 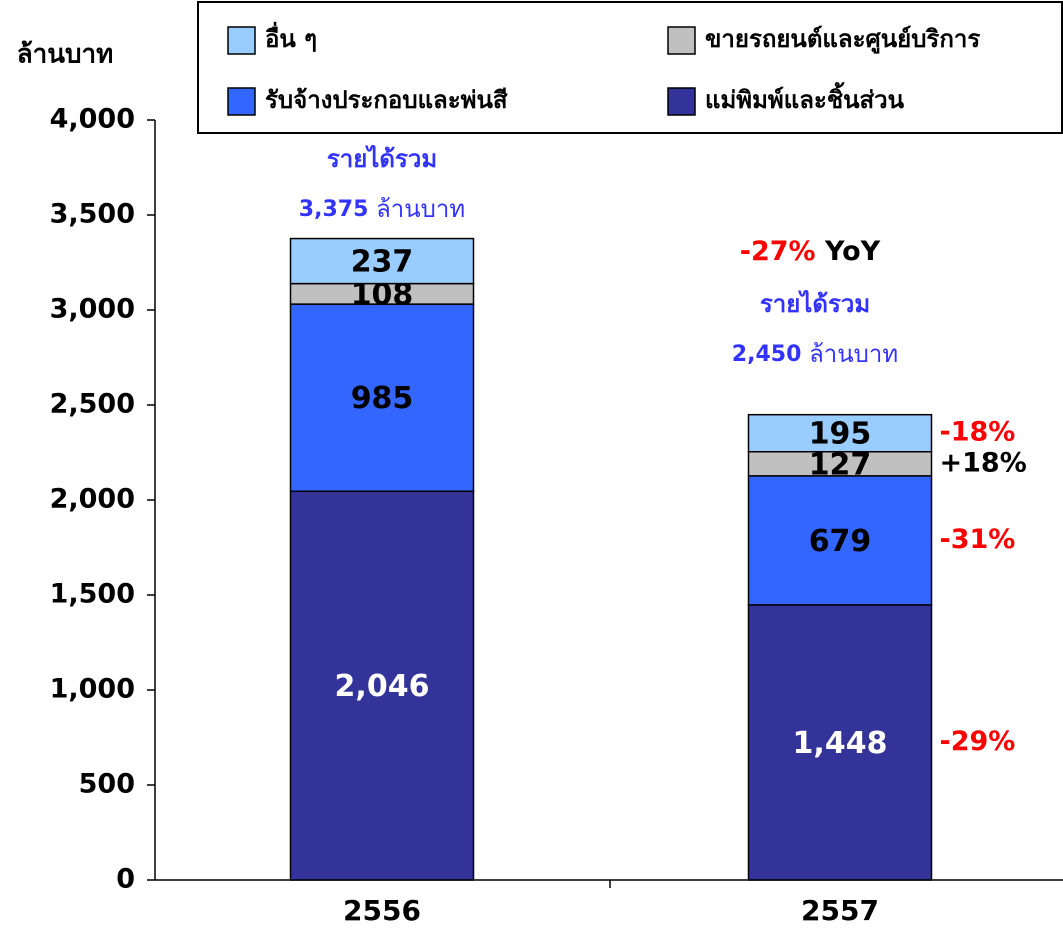 What do you see at coordinates (630, 67) in the screenshot?
I see `legend-box` at bounding box center [630, 67].